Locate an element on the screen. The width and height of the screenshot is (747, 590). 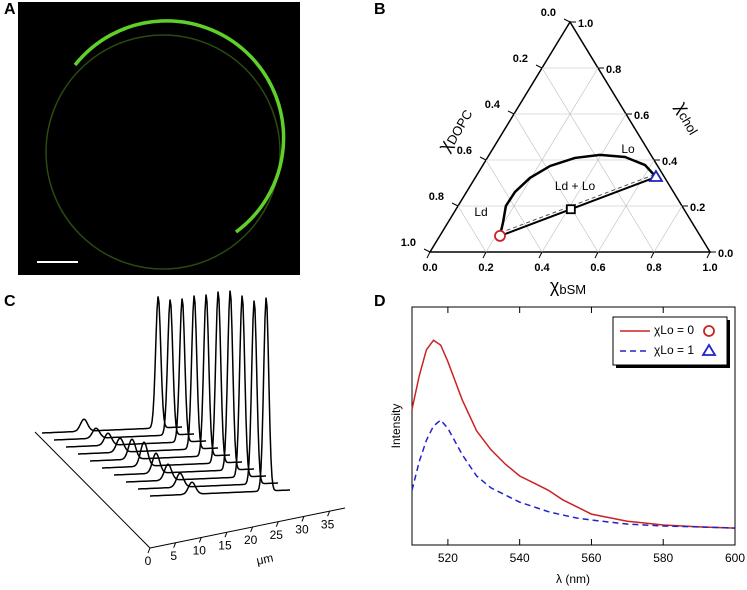
x-tick-label: 15 is located at coordinates (225, 545).